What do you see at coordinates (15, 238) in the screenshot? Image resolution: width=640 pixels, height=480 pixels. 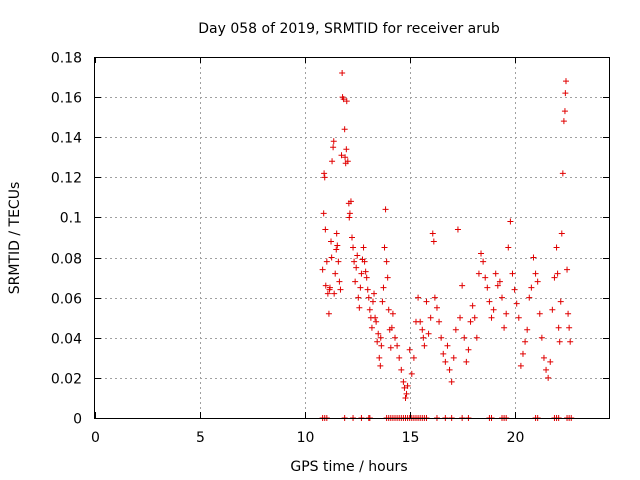 I see `y-axis-label: SRMTID / TECUs` at bounding box center [15, 238].